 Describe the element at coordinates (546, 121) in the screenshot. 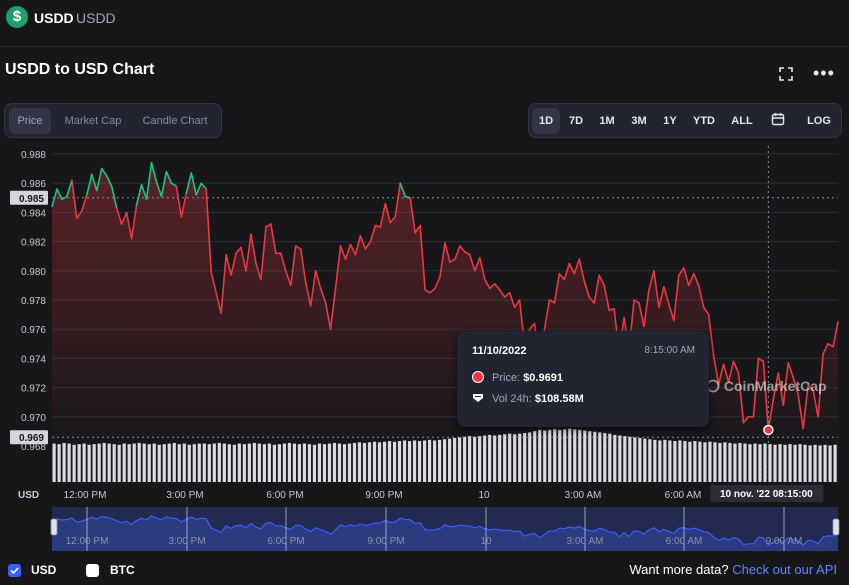

I see `range-1d-button: 1D` at that location.